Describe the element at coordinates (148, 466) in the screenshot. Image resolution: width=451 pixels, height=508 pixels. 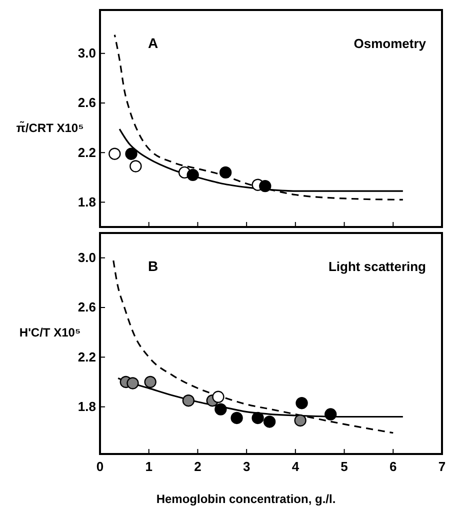
I see `x-tick-label: 1` at that location.